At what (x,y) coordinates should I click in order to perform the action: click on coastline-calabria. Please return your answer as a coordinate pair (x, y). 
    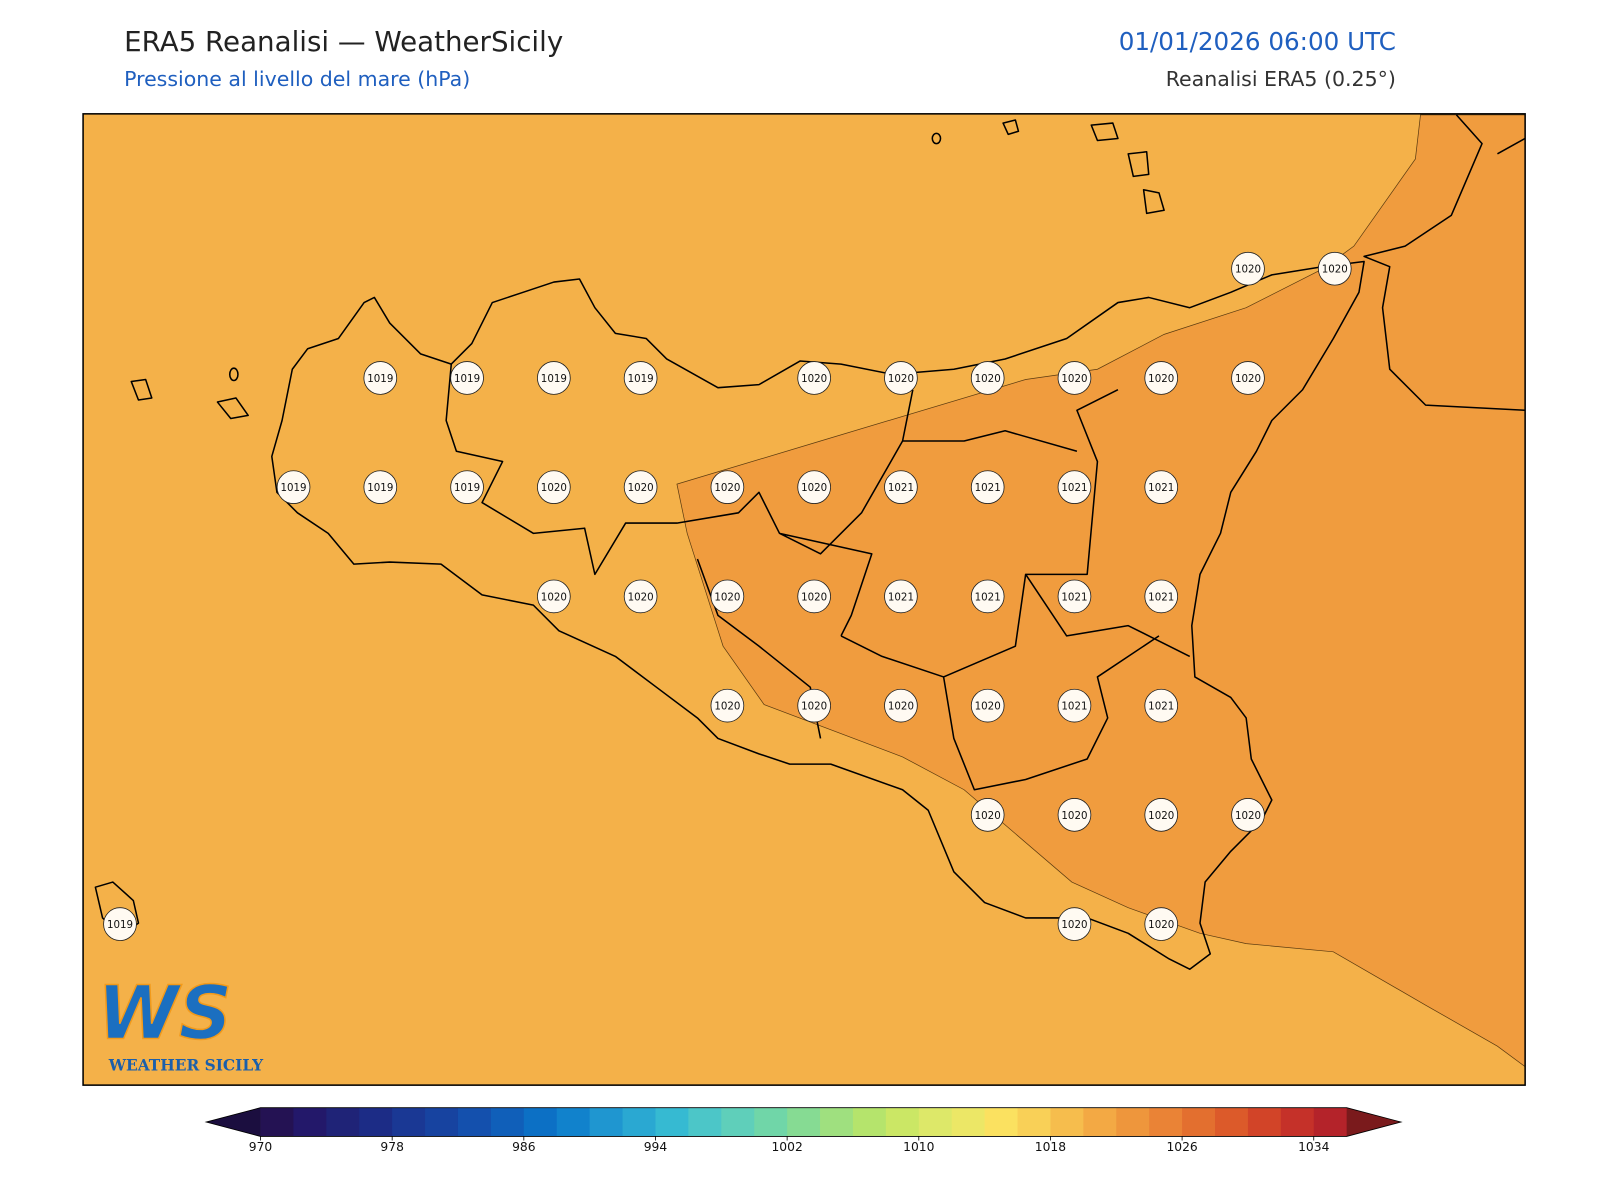
    Looking at the image, I should click on (1444, 263).